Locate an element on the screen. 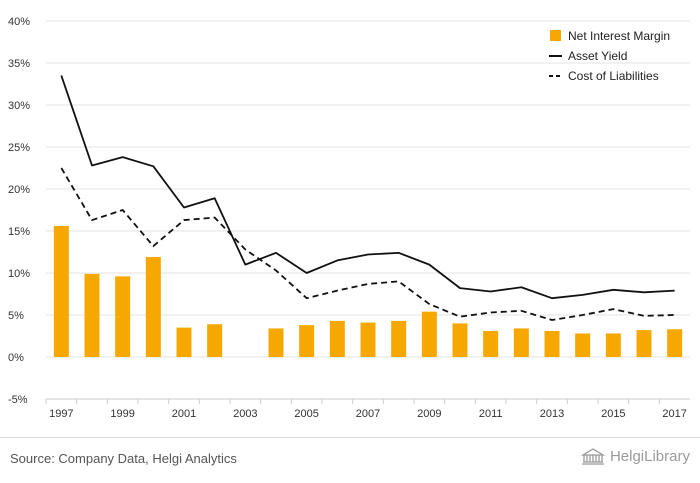 Image resolution: width=700 pixels, height=483 pixels. x-tick-label: 2005 is located at coordinates (306, 414).